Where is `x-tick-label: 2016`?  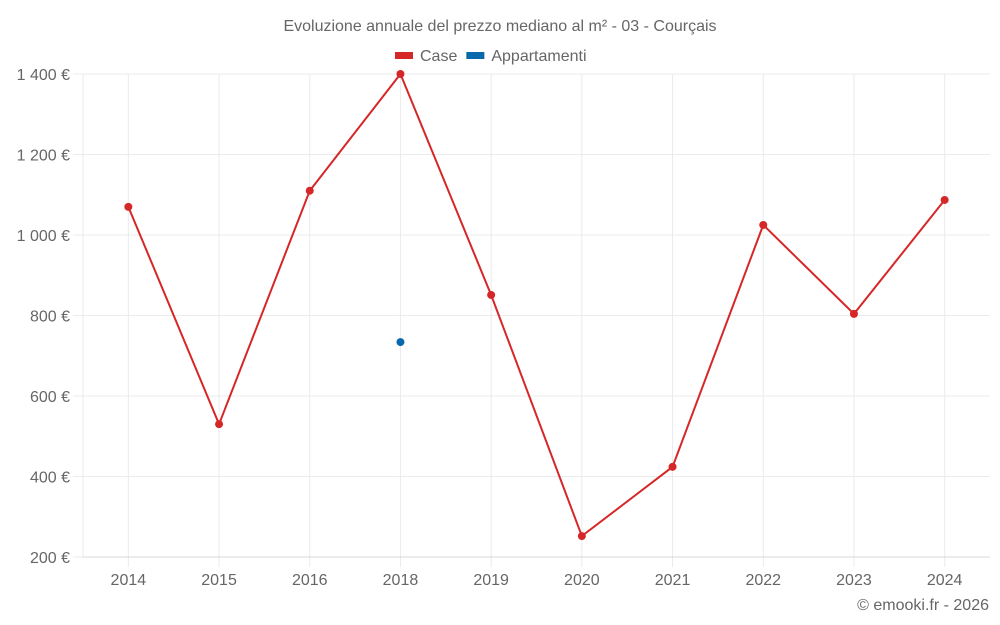
x-tick-label: 2016 is located at coordinates (310, 580).